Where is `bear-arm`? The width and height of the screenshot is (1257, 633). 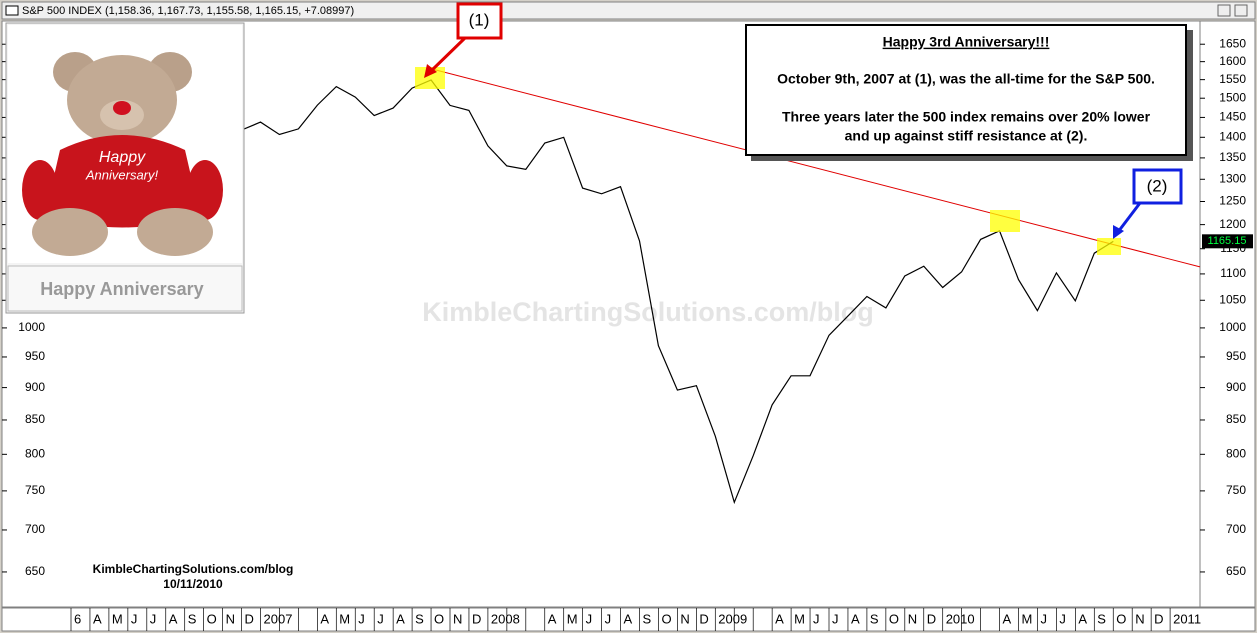
bear-arm is located at coordinates (205, 190).